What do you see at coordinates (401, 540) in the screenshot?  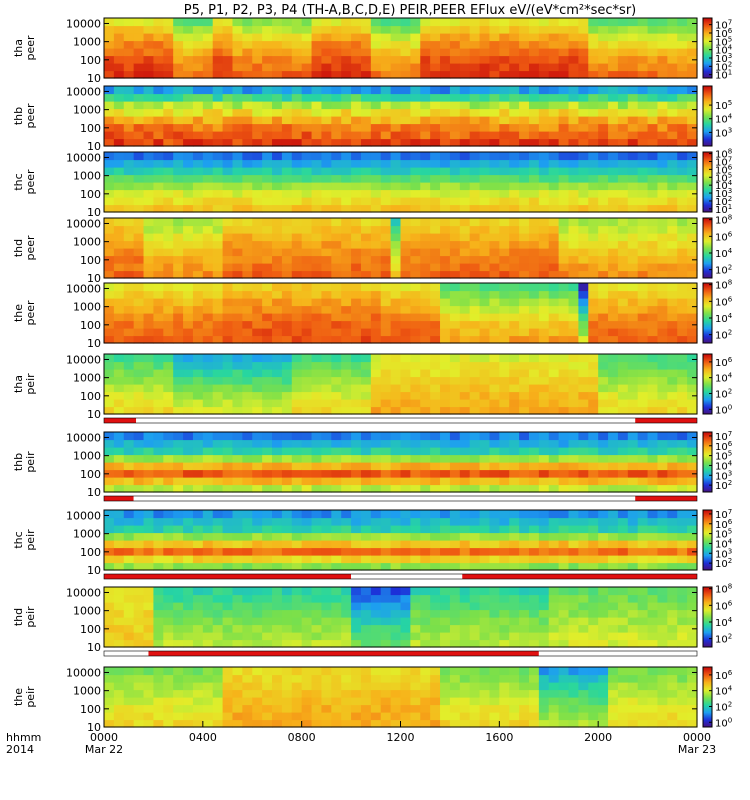 I see `heatmap-cells` at bounding box center [401, 540].